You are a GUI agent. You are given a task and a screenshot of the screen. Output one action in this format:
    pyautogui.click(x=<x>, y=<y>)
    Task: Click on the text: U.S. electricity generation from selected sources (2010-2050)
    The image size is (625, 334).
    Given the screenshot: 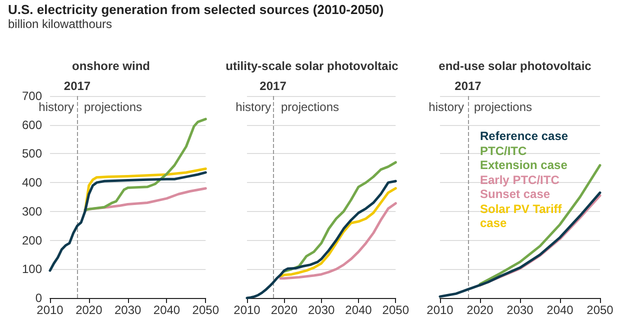 What is the action you would take?
    pyautogui.click(x=196, y=9)
    